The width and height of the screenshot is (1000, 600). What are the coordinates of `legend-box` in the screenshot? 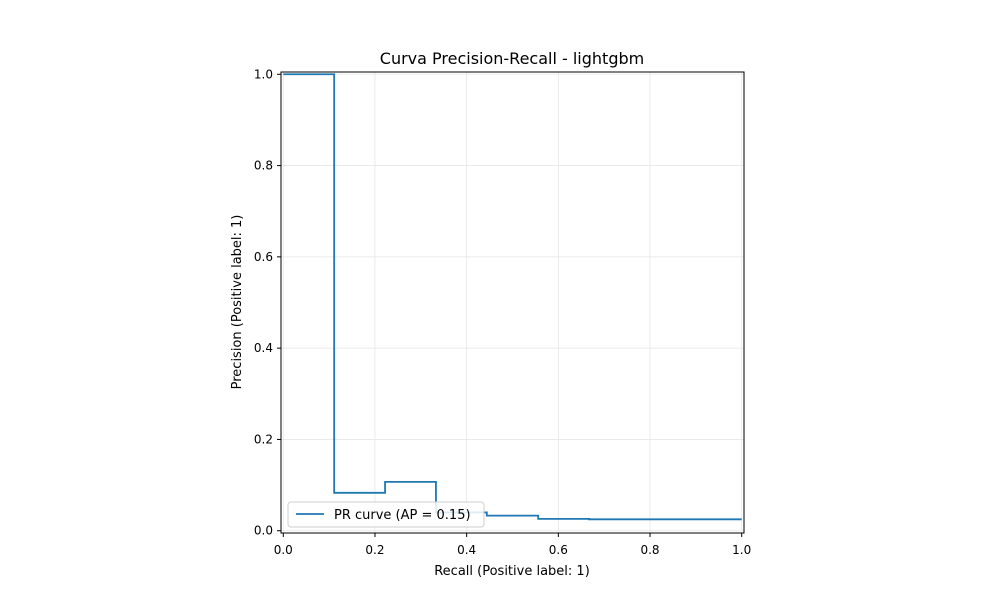 It's located at (386, 514).